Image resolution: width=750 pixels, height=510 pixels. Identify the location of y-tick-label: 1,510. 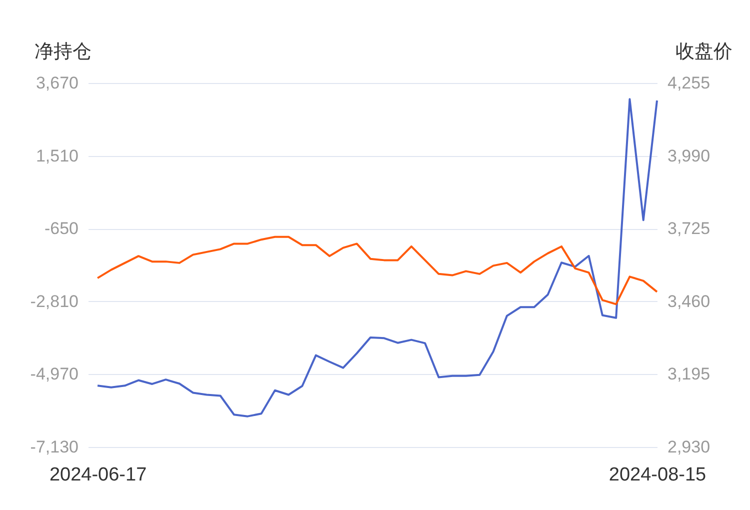
(57, 156).